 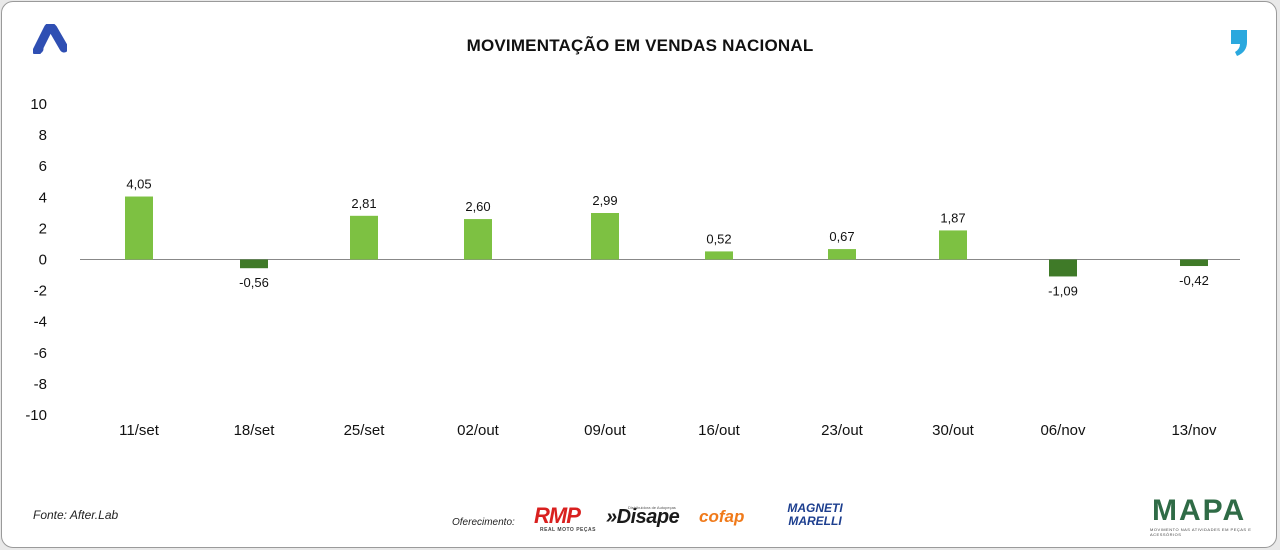 I want to click on y-tick-label: -2, so click(x=40, y=291).